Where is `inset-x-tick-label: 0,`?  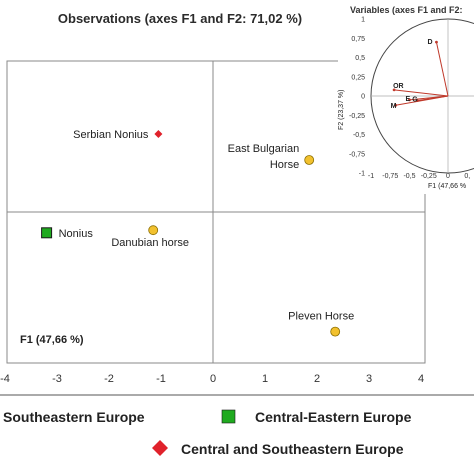
inset-x-tick-label: 0, is located at coordinates (467, 176).